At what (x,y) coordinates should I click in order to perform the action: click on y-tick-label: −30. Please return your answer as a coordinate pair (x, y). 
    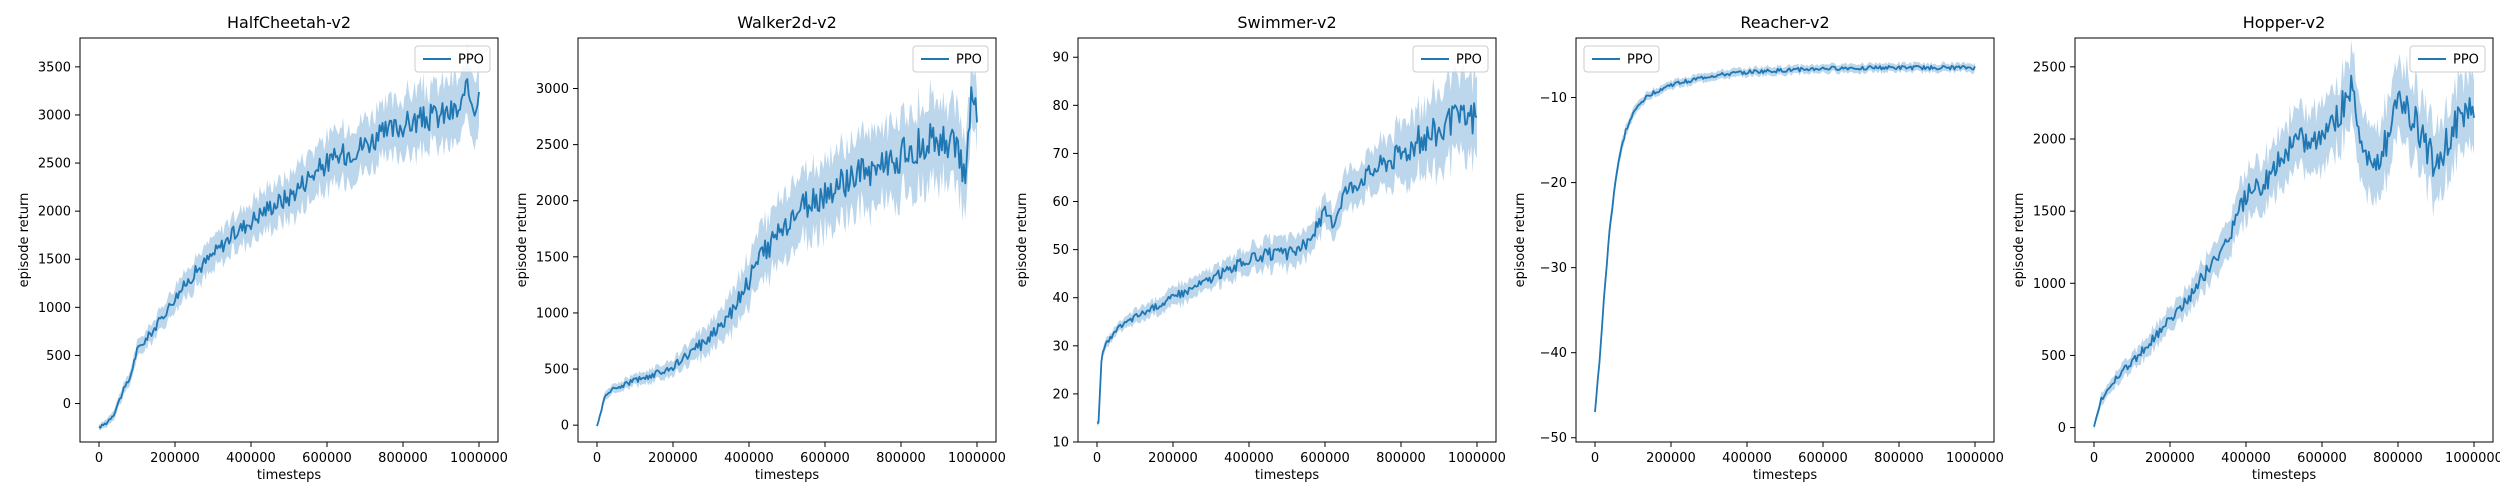
    Looking at the image, I should click on (1553, 268).